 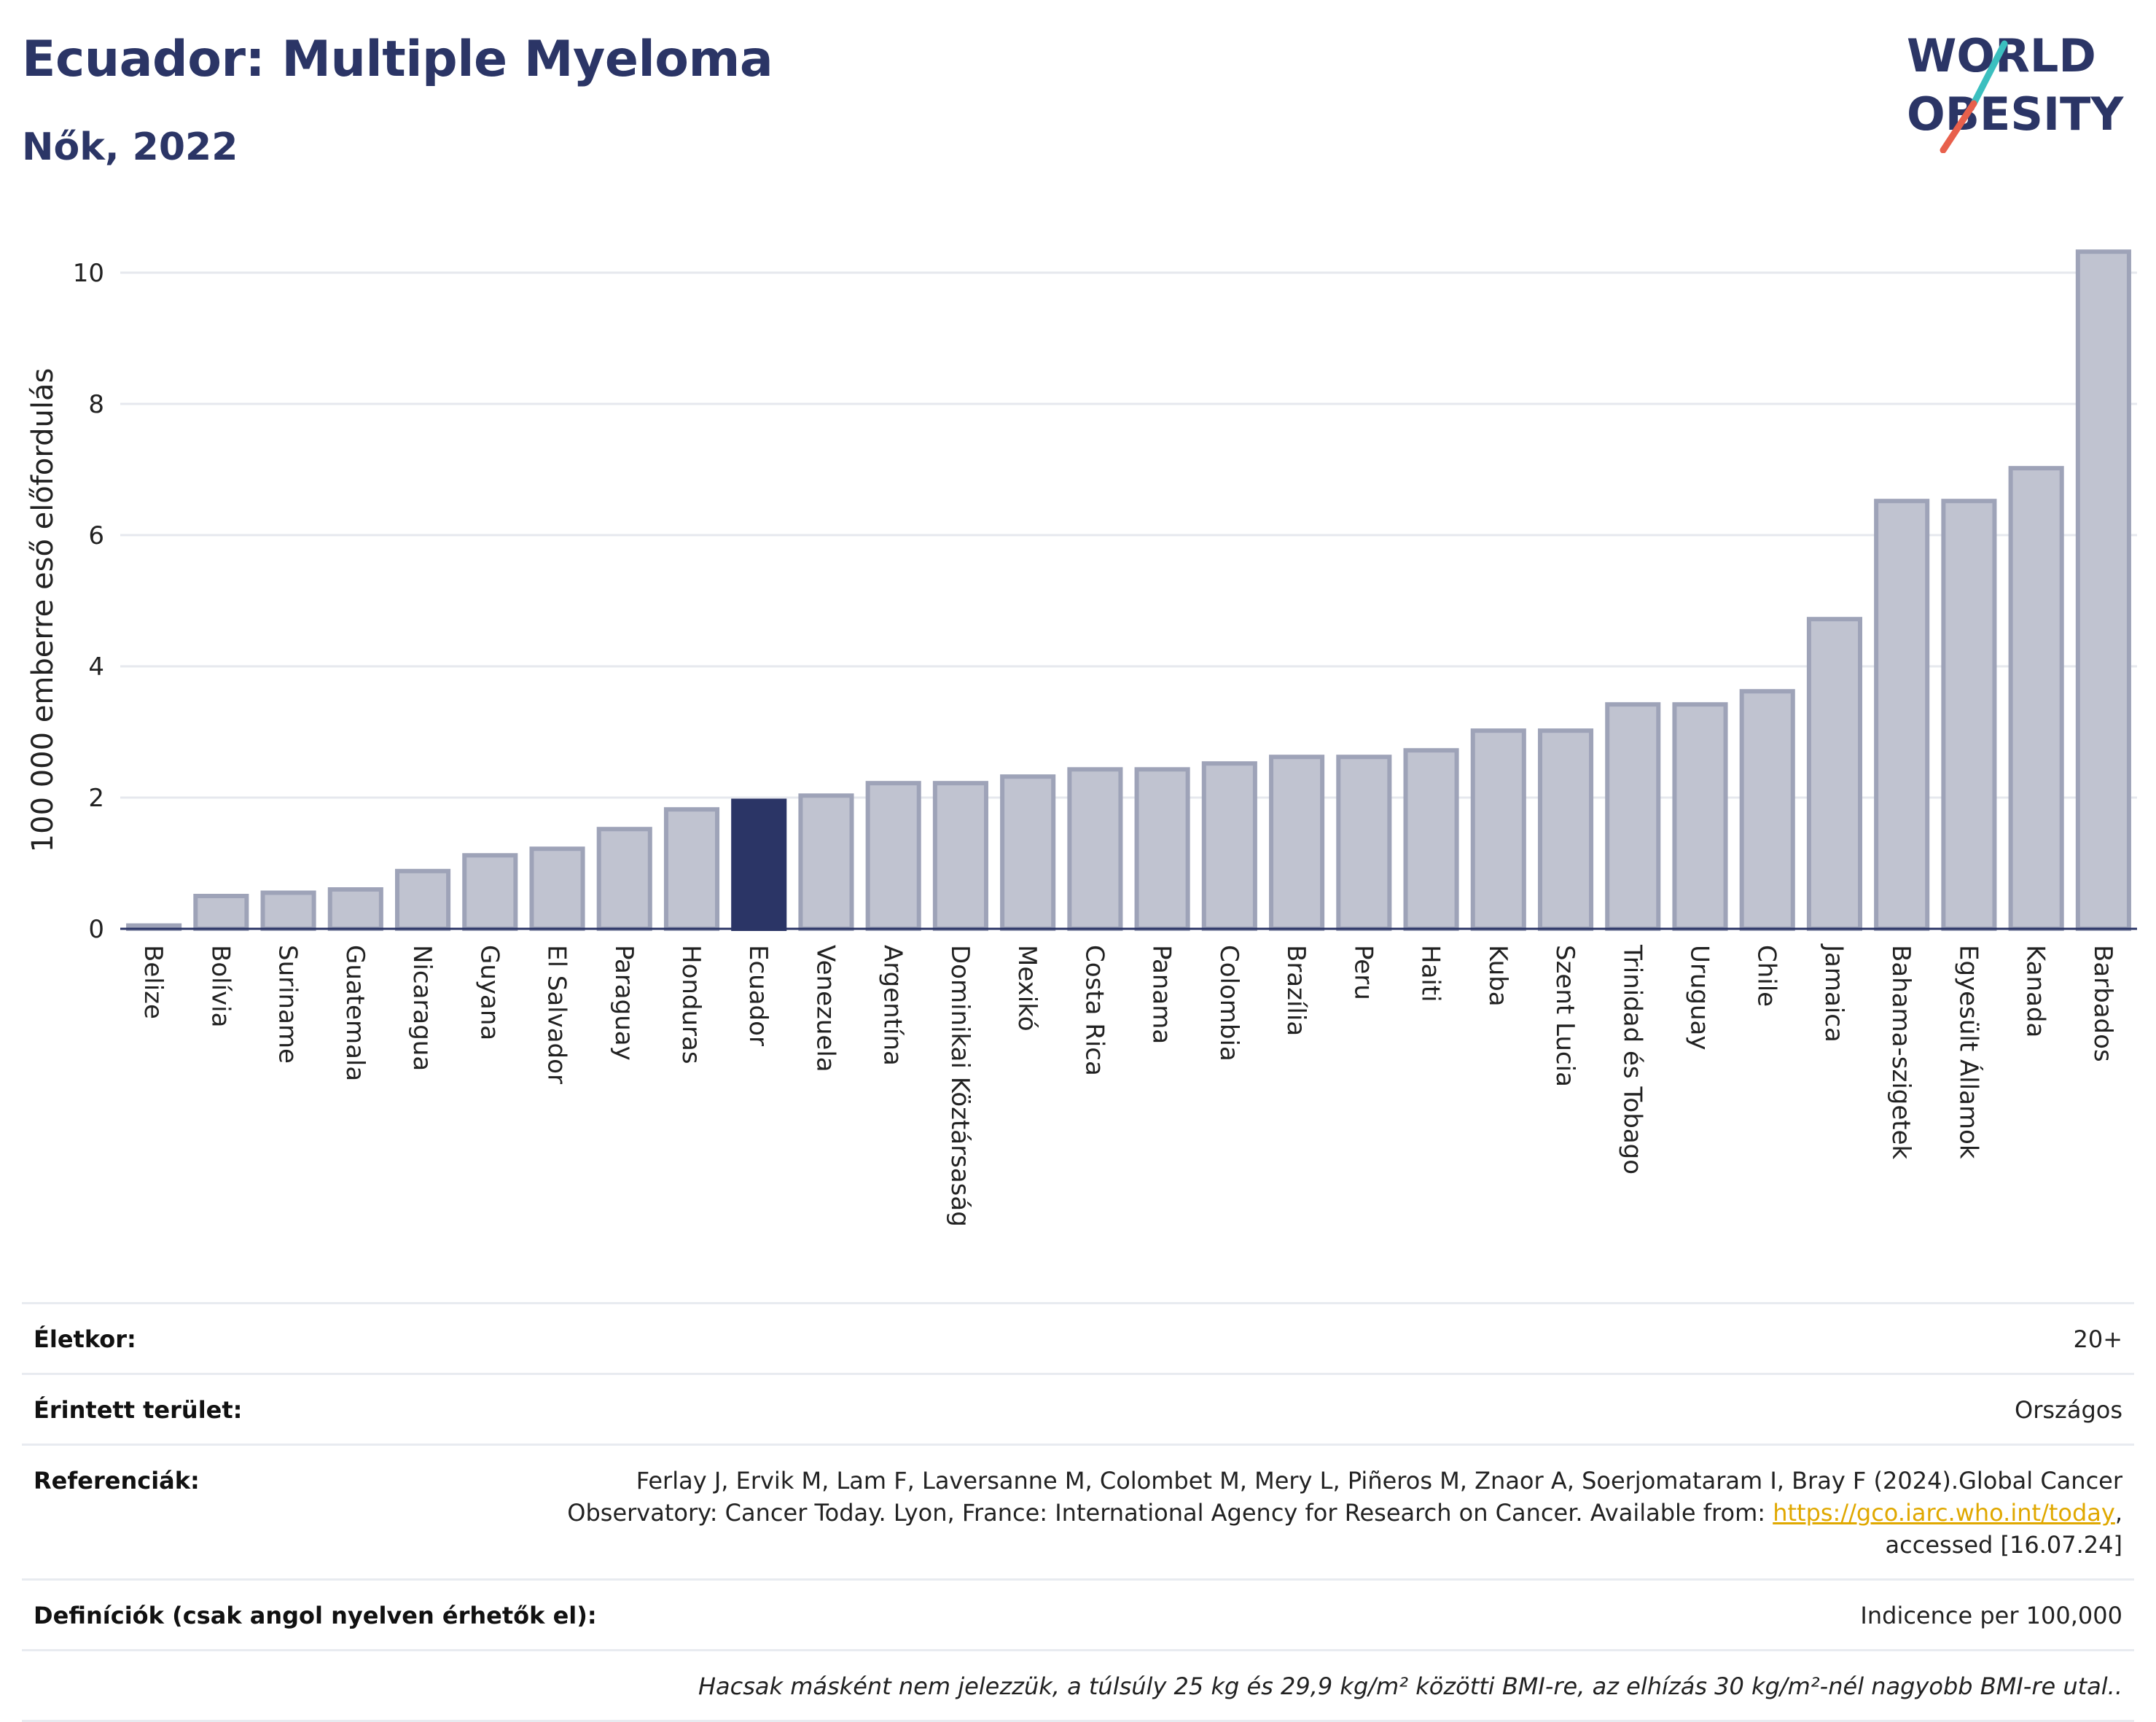 I want to click on x-tick-label: Honduras, so click(x=691, y=1005).